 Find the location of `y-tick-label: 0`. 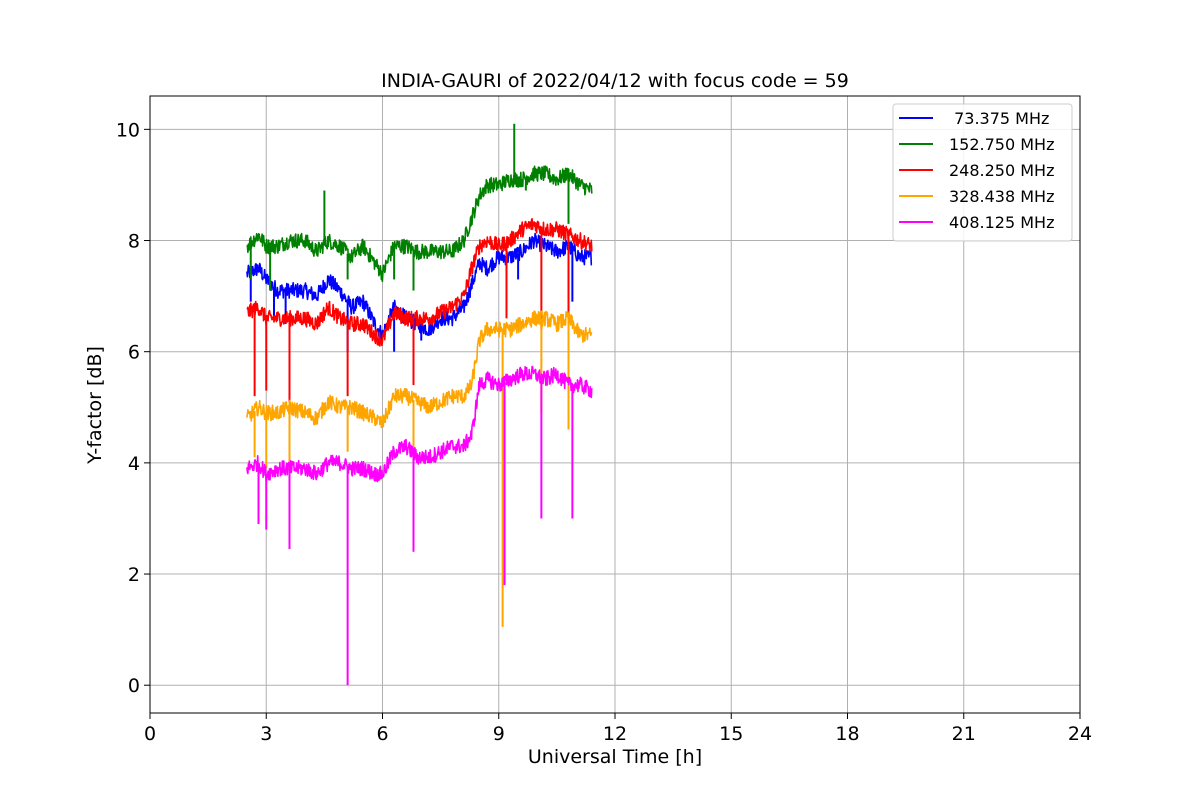

y-tick-label: 0 is located at coordinates (134, 686).